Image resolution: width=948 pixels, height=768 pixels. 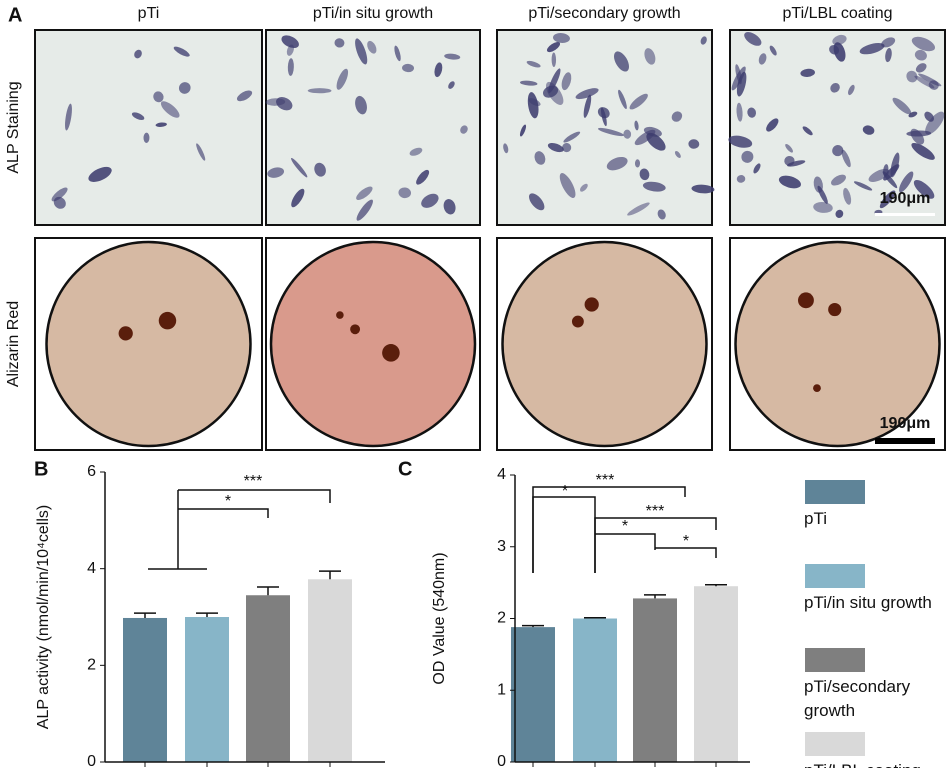 What do you see at coordinates (905, 423) in the screenshot?
I see `scale-bar-label: 190μm` at bounding box center [905, 423].